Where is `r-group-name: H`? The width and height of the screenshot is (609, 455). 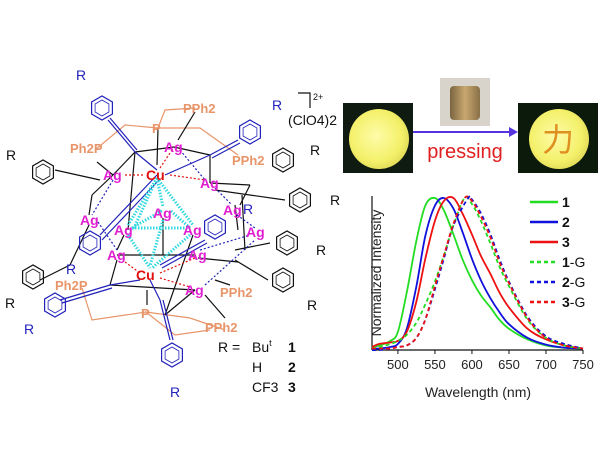
r-group-name: H is located at coordinates (257, 367).